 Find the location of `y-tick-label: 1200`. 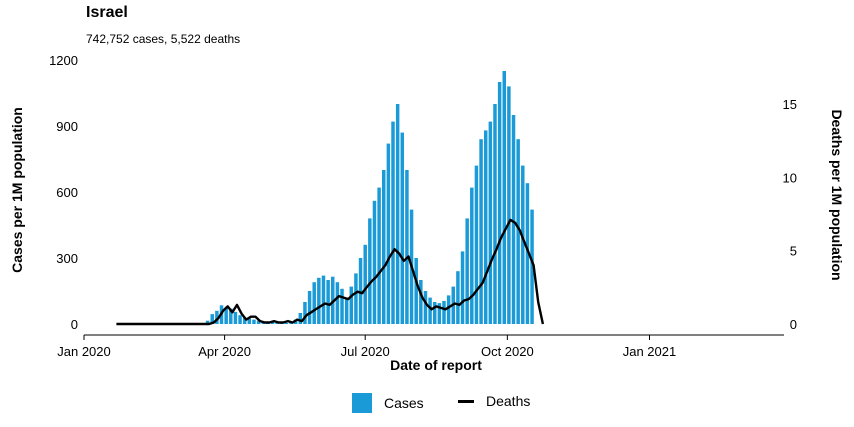

y-tick-label: 1200 is located at coordinates (63, 60).